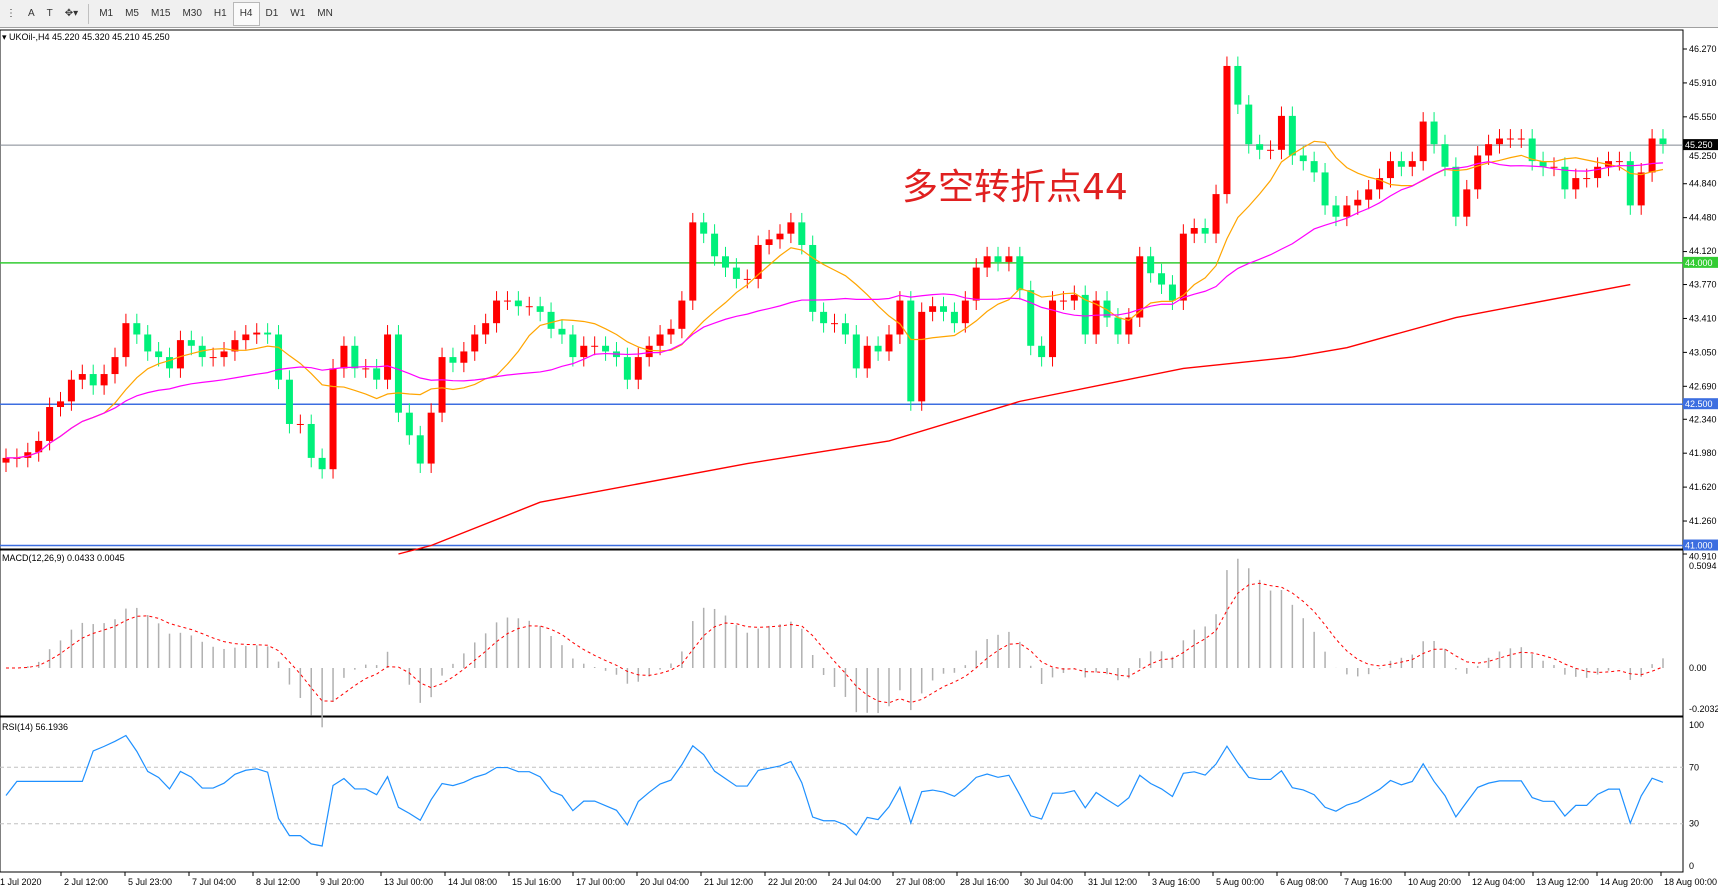  Describe the element at coordinates (106, 13) in the screenshot. I see `timeframe-m1: M1` at that location.